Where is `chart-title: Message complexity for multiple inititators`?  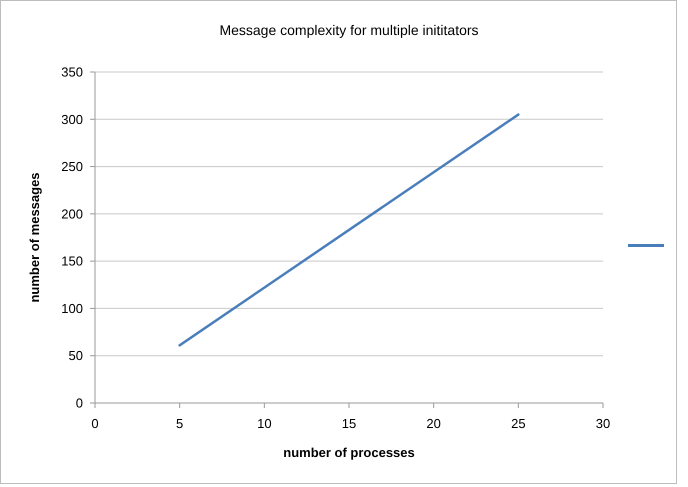
chart-title: Message complexity for multiple inititators is located at coordinates (349, 30).